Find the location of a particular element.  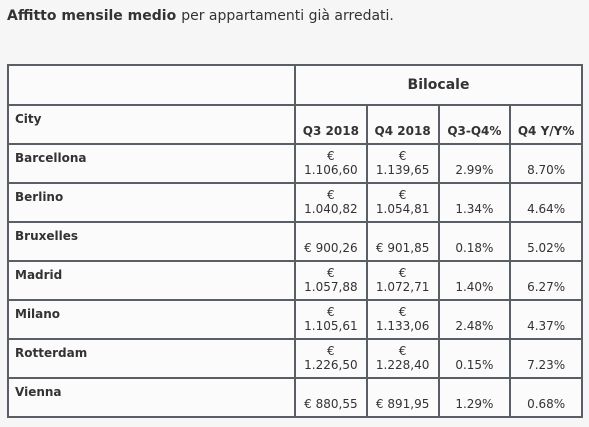

column-header: Q3-Q4% is located at coordinates (474, 124).